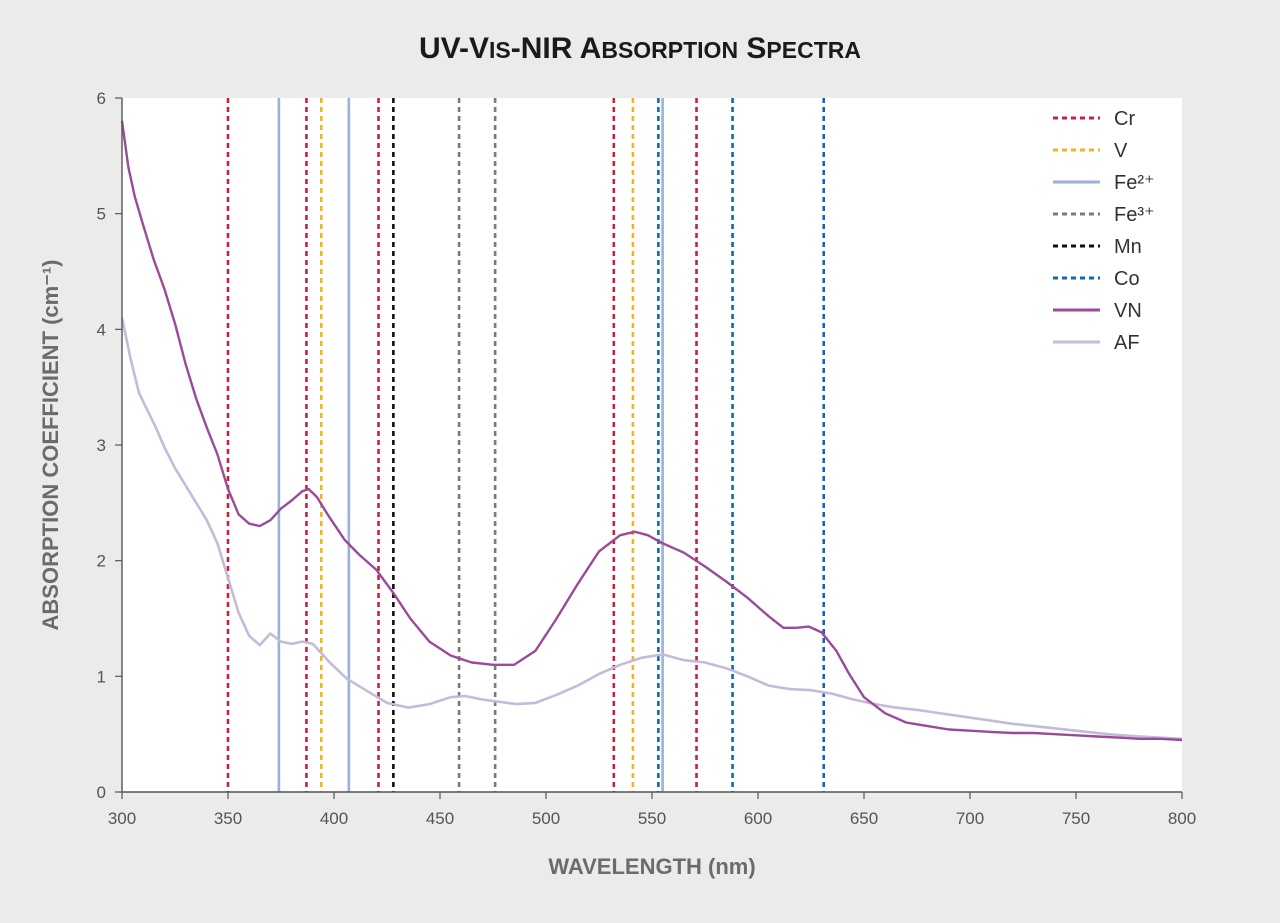  What do you see at coordinates (1127, 279) in the screenshot?
I see `legend-label-co: Co` at bounding box center [1127, 279].